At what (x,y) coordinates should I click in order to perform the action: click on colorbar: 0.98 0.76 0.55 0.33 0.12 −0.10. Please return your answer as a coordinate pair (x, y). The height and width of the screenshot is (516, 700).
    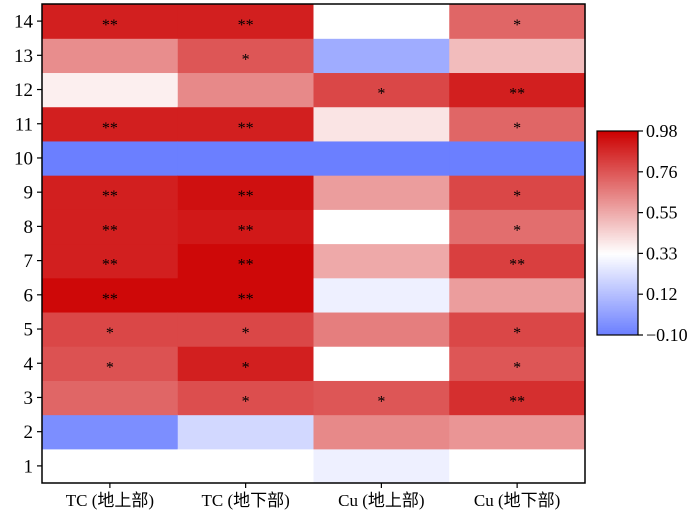
    Looking at the image, I should click on (642, 233).